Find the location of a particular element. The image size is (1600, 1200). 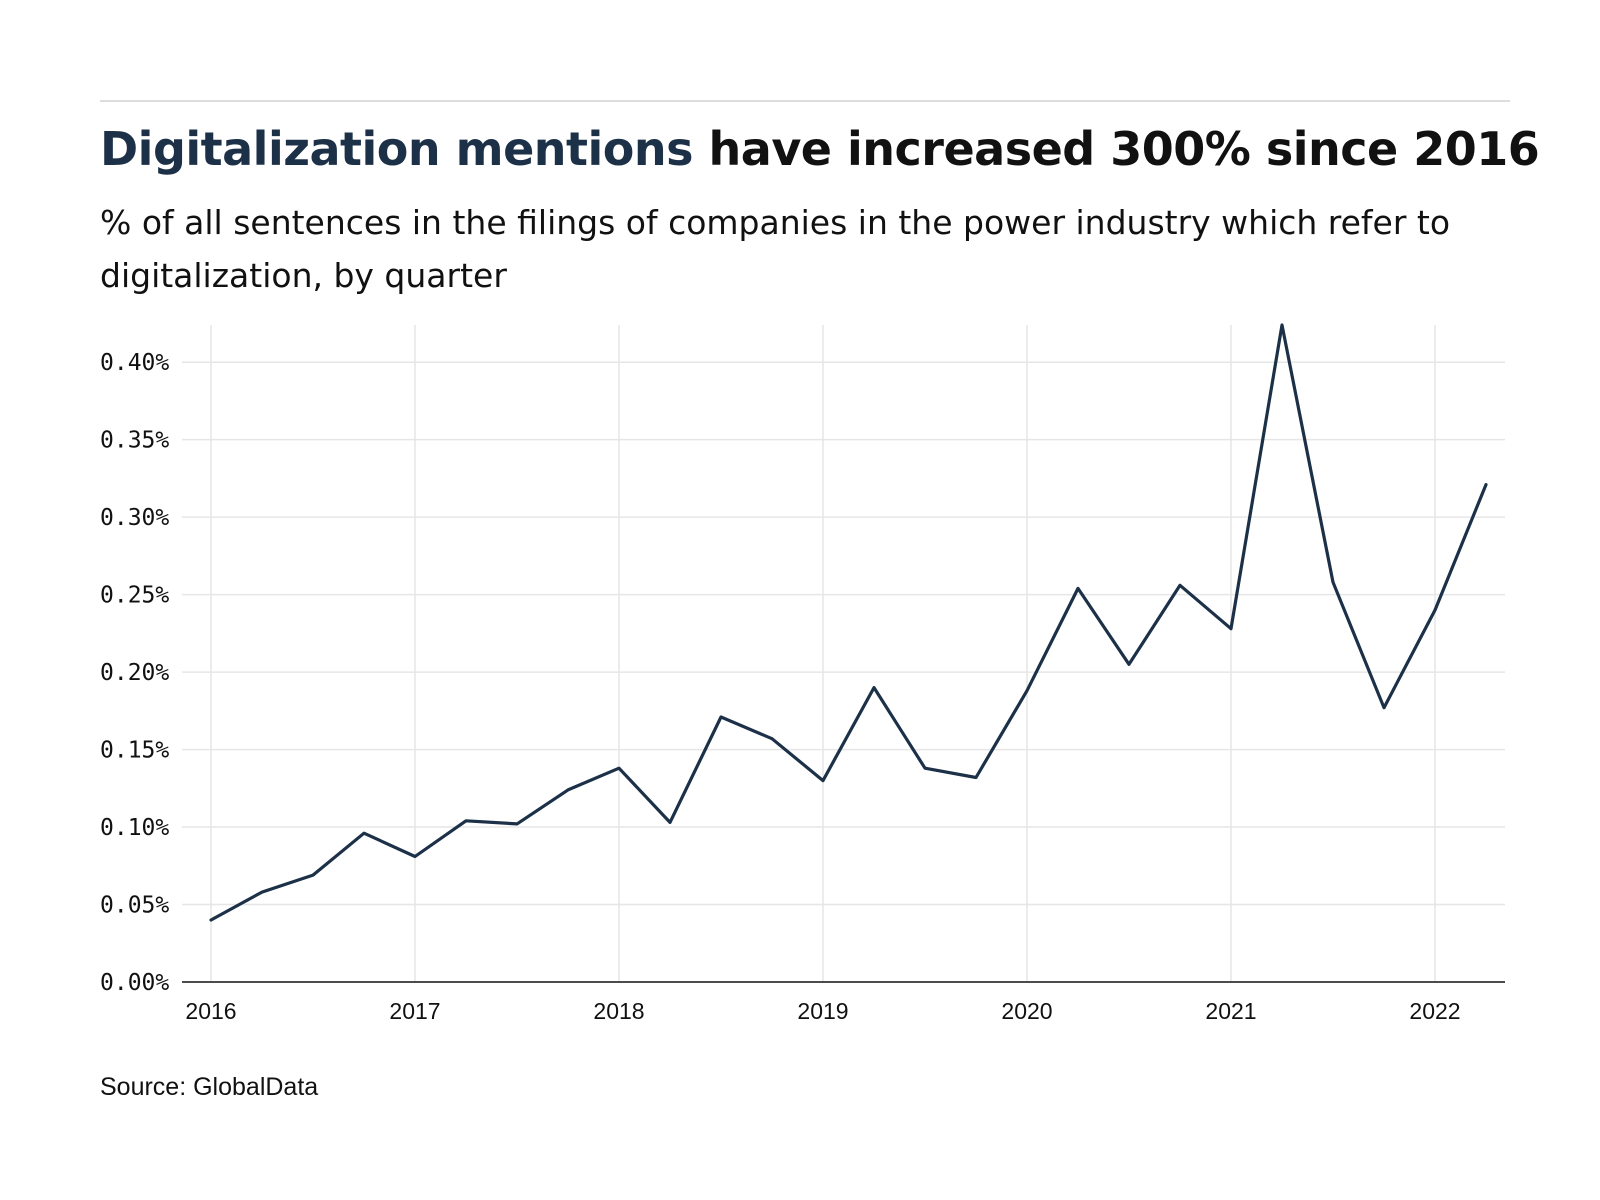

x-tick-label: 2021 is located at coordinates (1230, 1011).